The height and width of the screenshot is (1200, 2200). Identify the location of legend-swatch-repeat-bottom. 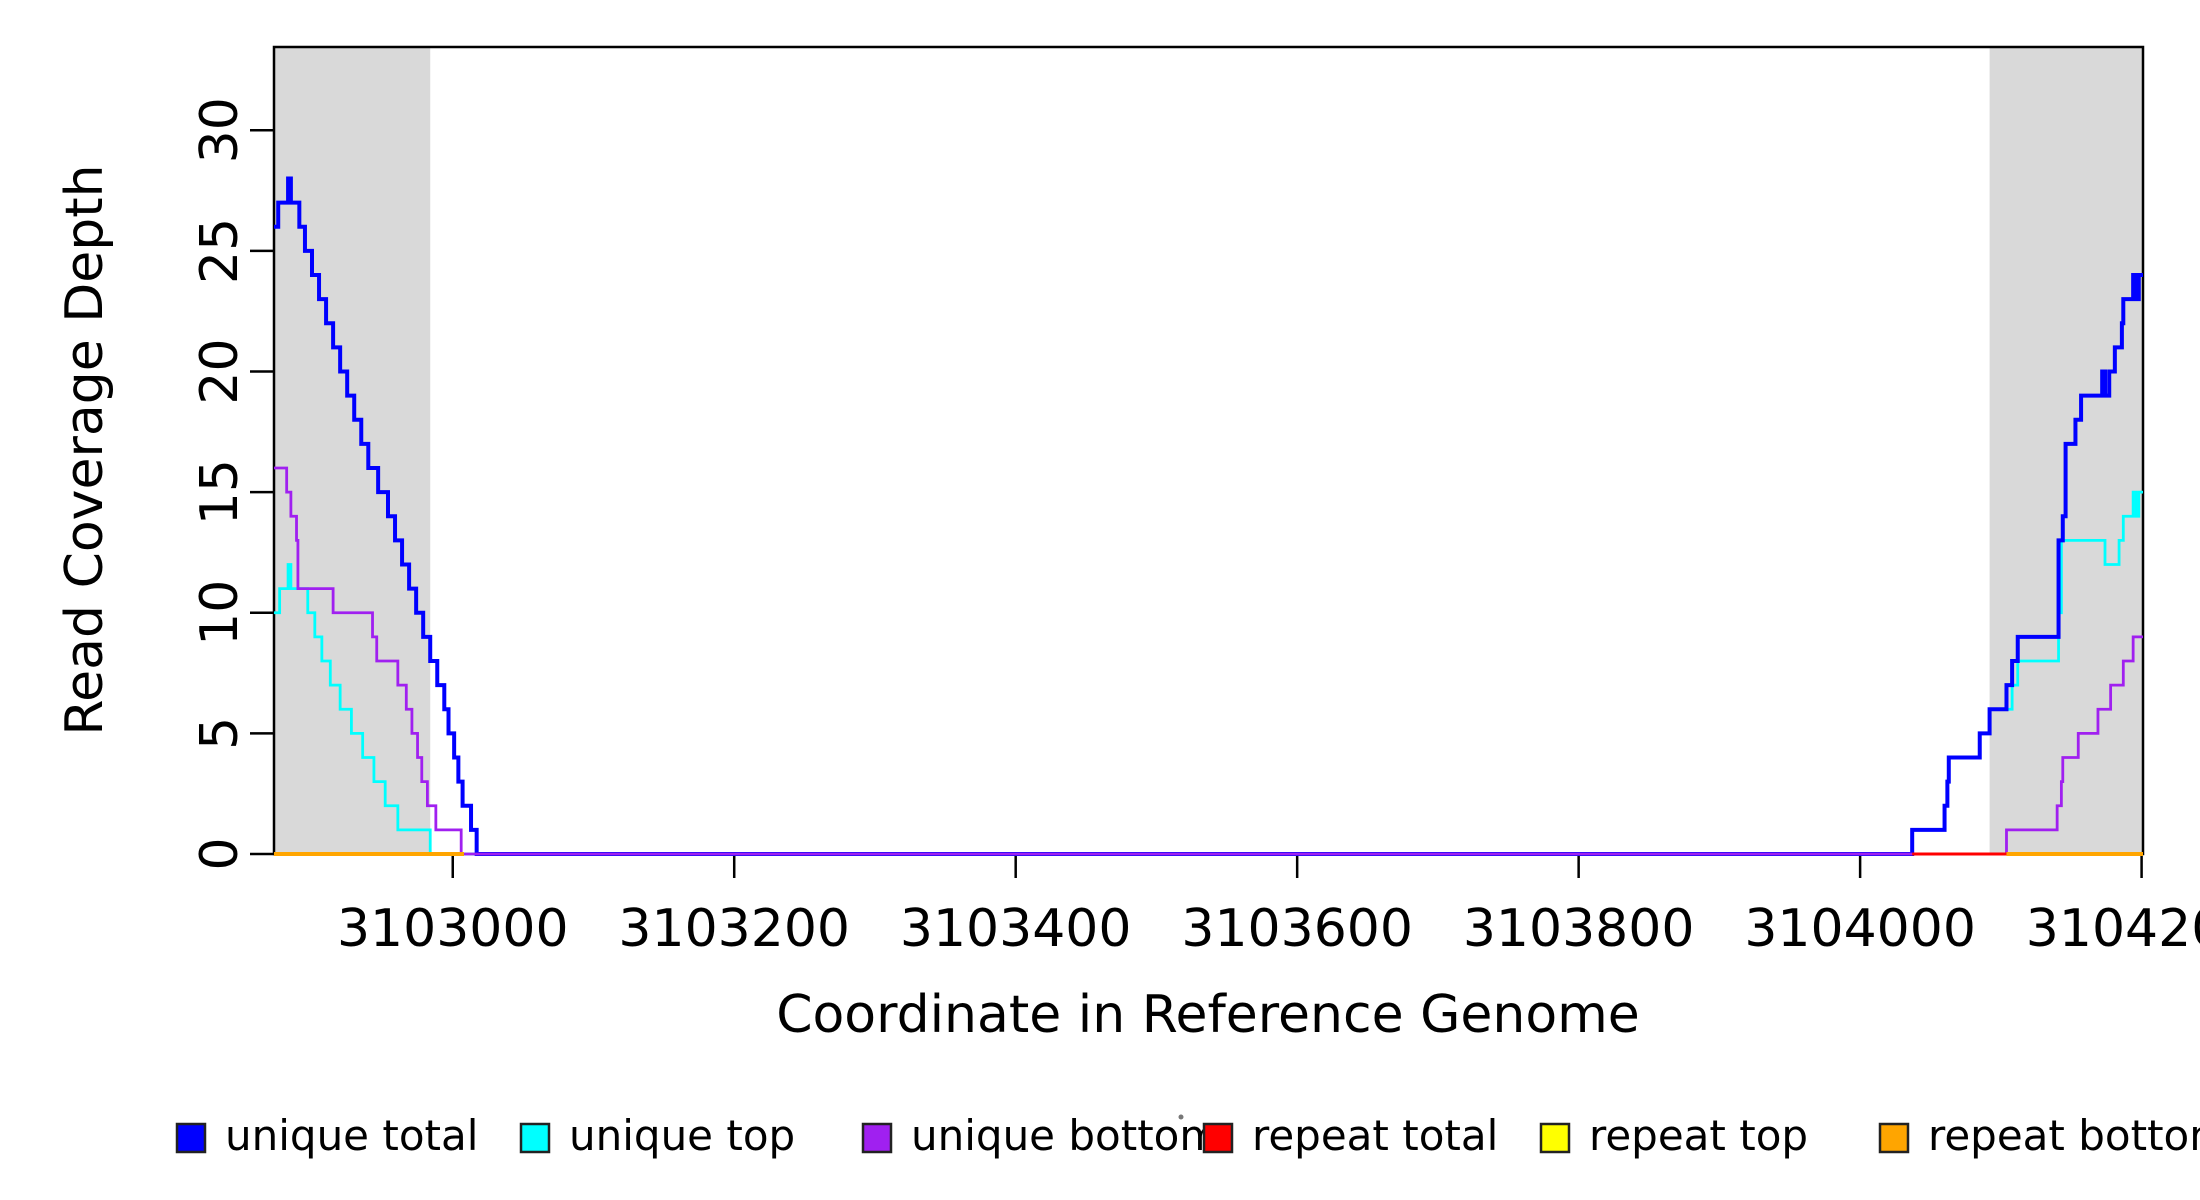
(1894, 1138).